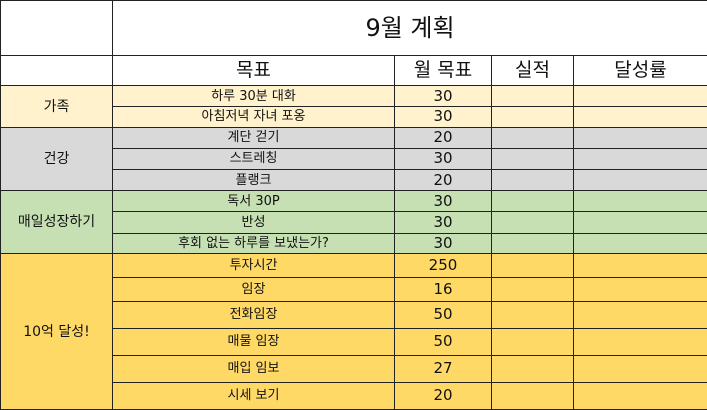  What do you see at coordinates (253, 222) in the screenshot?
I see `goal-cell: 반성` at bounding box center [253, 222].